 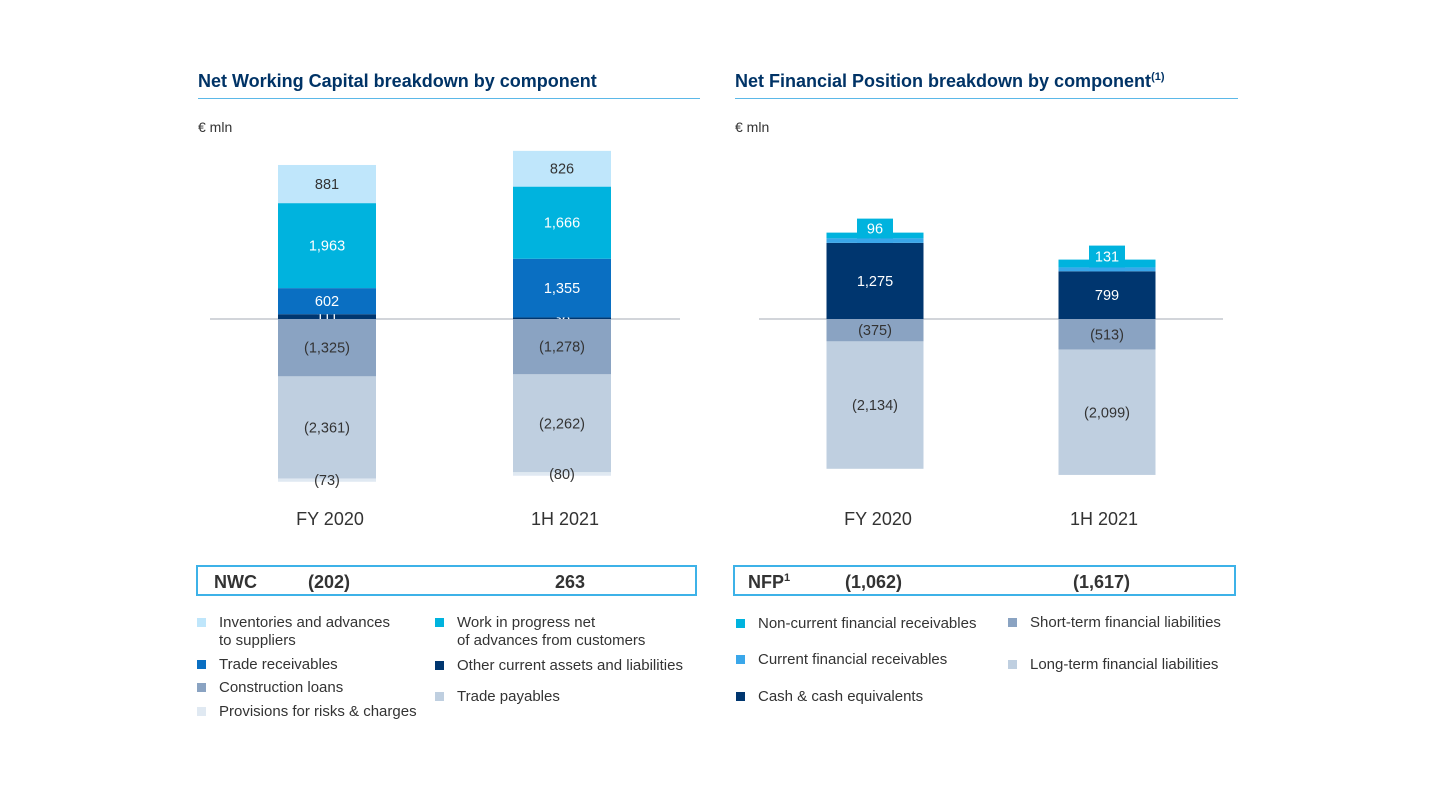 I want to click on data-label-trade-receivables-fy-2020: 602, so click(x=327, y=302).